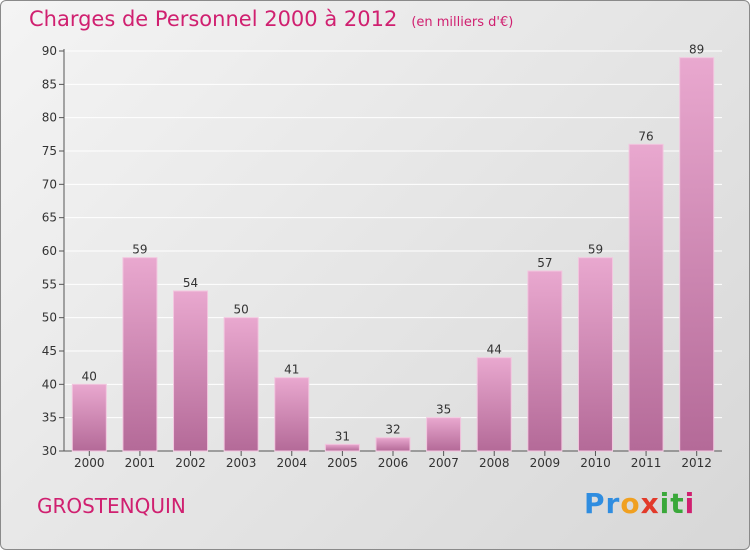 Image resolution: width=750 pixels, height=550 pixels. Describe the element at coordinates (690, 503) in the screenshot. I see `logo-part: i` at that location.